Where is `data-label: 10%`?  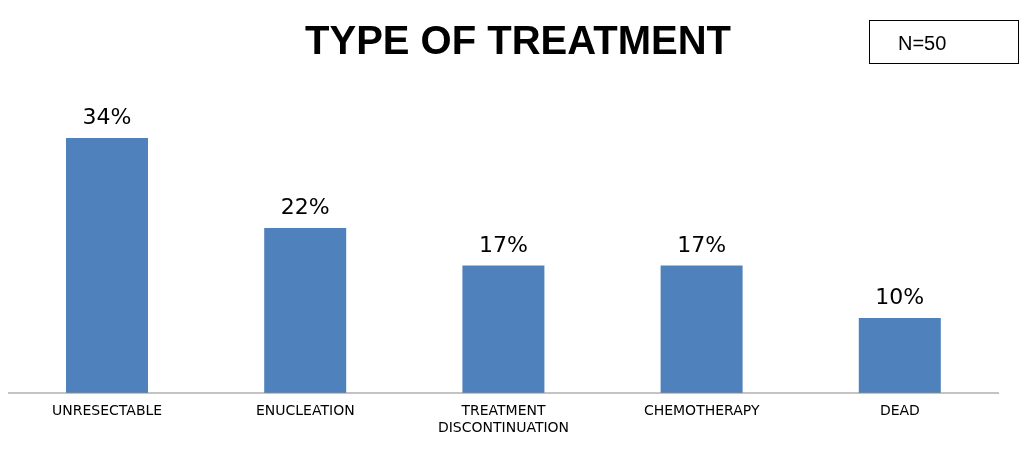 data-label: 10% is located at coordinates (900, 296).